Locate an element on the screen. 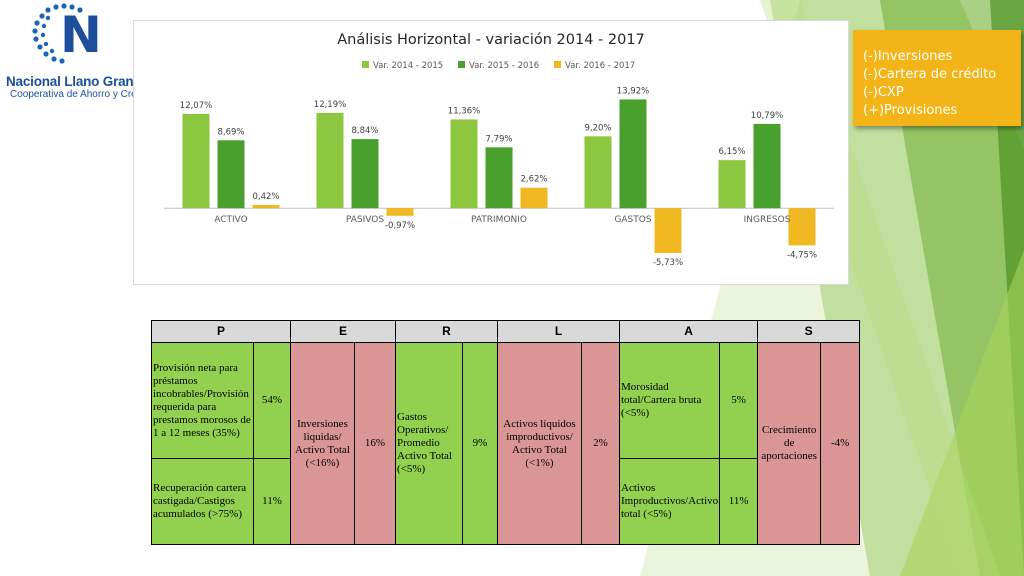  s-indicator: Crecimiento de aportaciones is located at coordinates (789, 443).